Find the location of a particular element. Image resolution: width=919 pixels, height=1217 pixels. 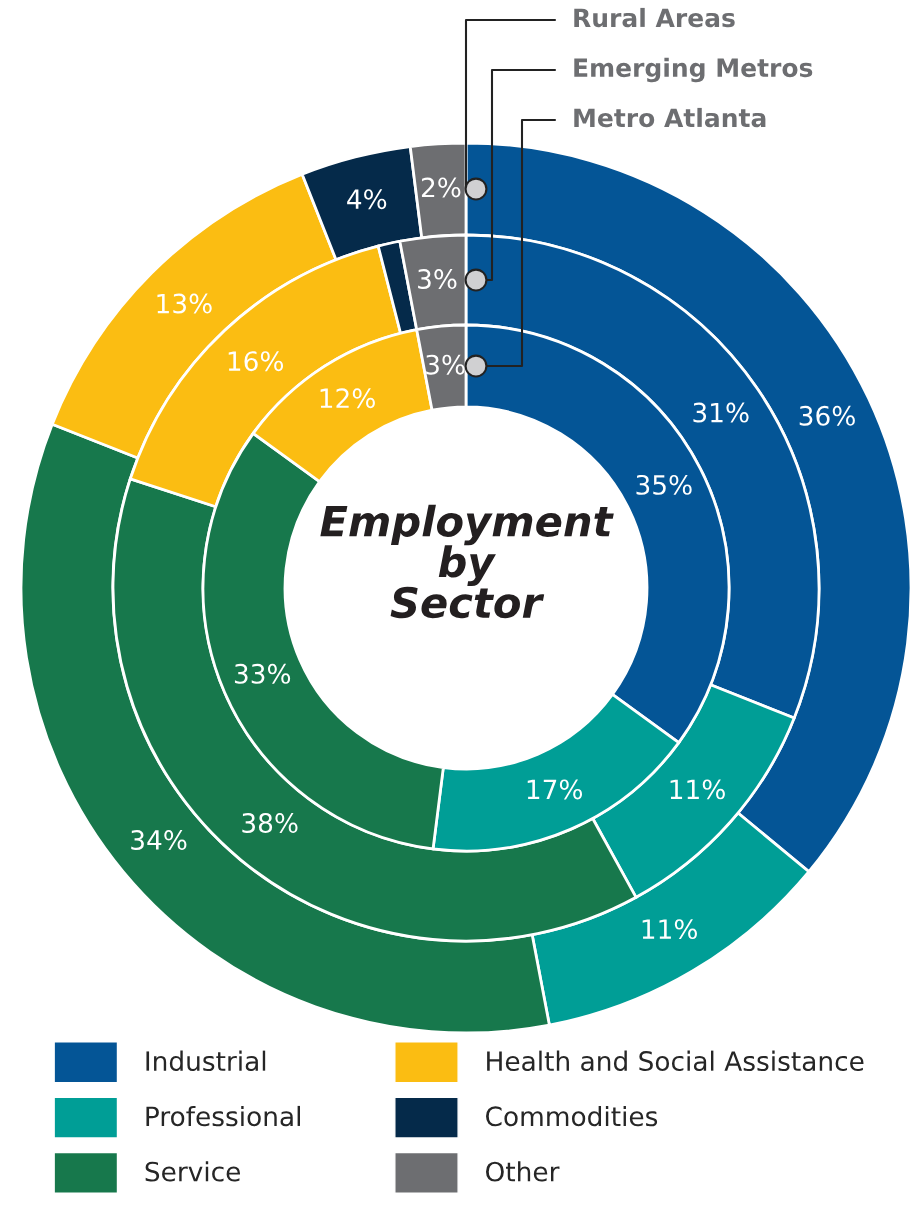

slice-label: Metro Atlanta is located at coordinates (670, 117).